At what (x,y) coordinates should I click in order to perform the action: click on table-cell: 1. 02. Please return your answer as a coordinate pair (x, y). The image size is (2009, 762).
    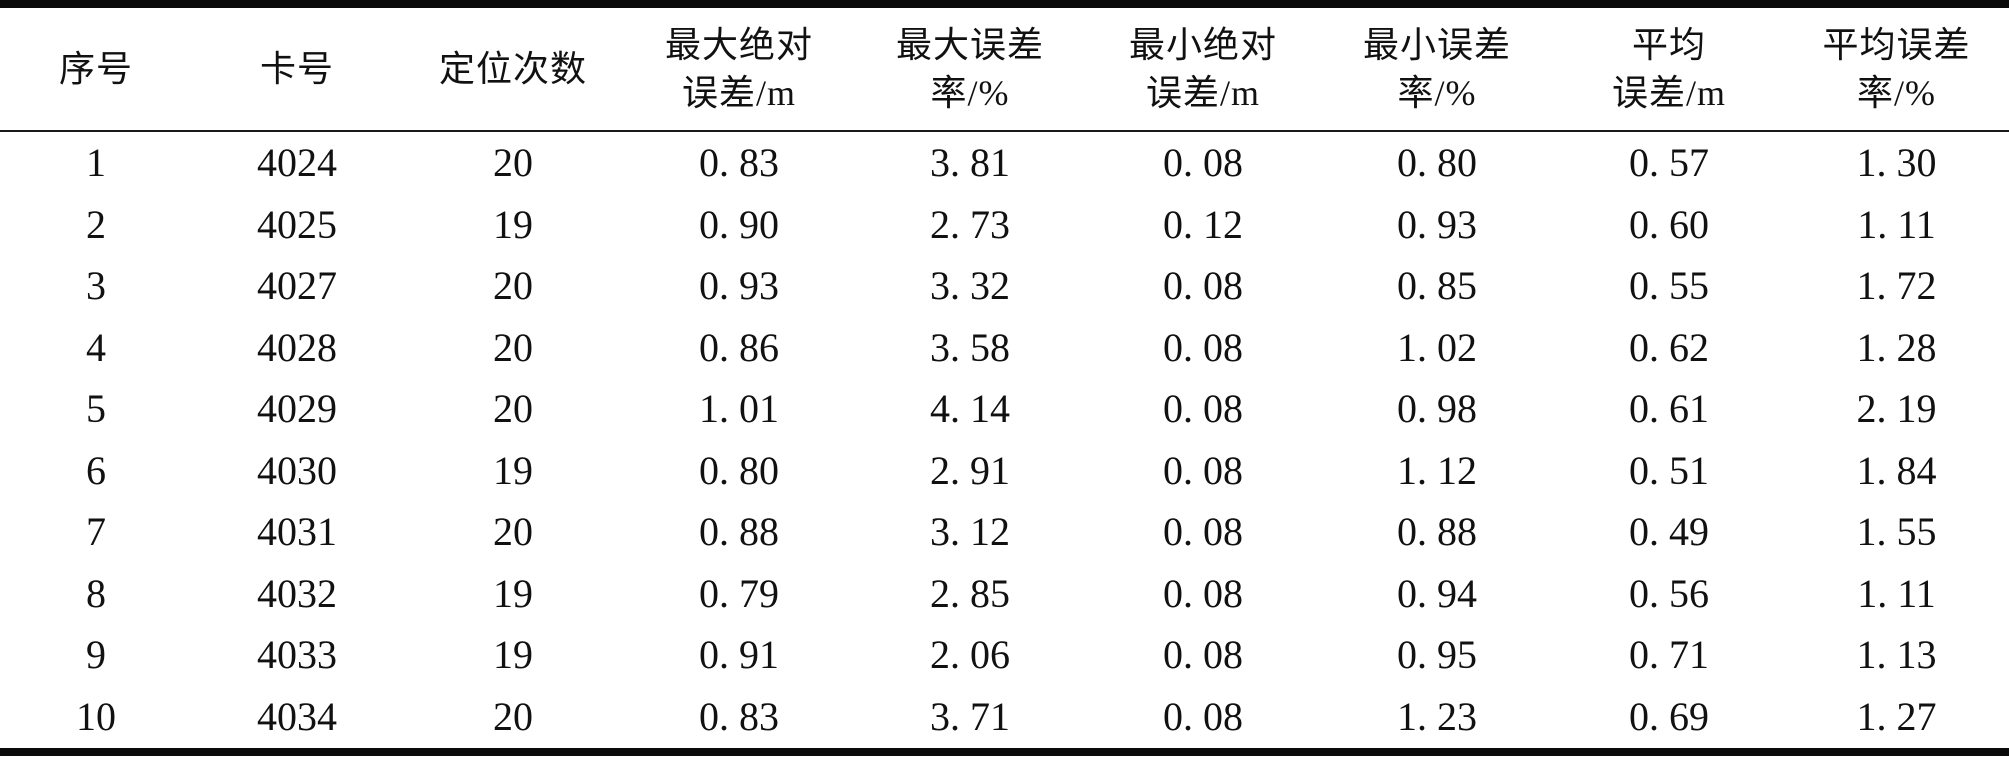
    Looking at the image, I should click on (1437, 347).